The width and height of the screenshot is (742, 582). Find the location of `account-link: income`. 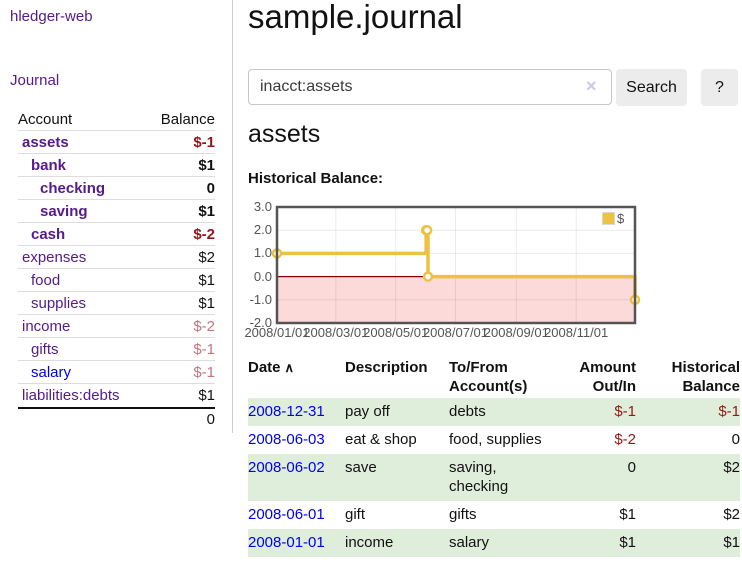

account-link: income is located at coordinates (46, 326).